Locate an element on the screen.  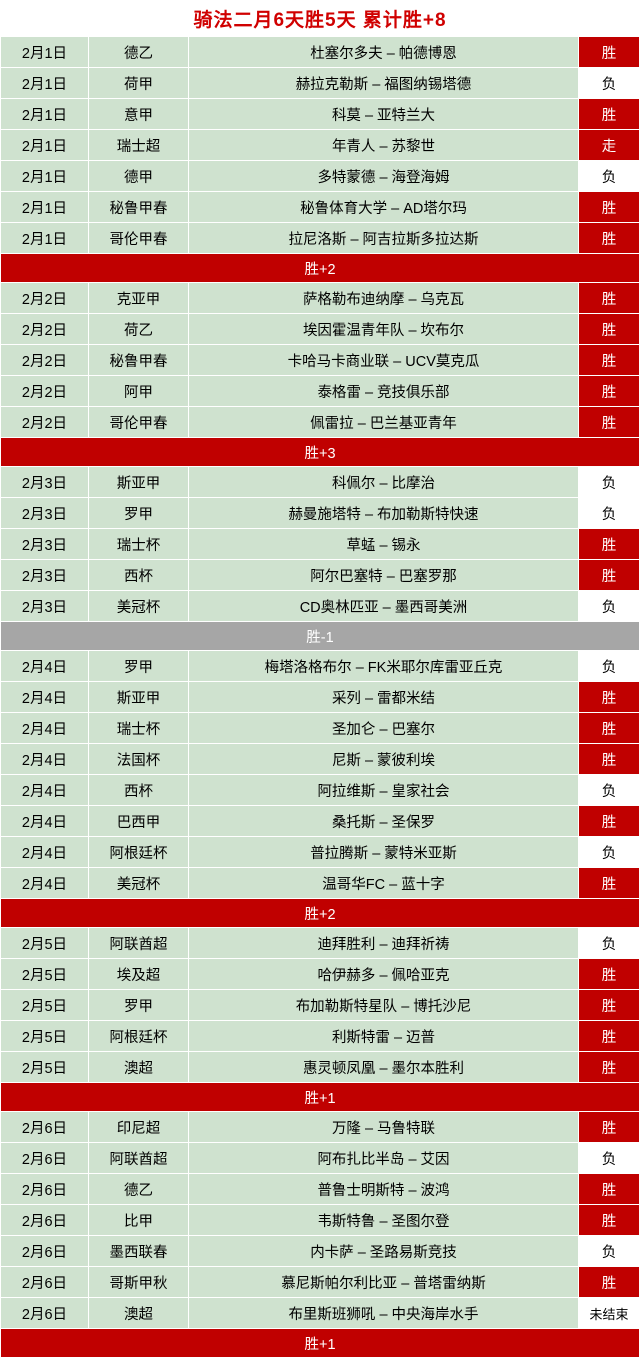
table-row: 2月6日德乙普鲁士明斯特 – 波鸿胜 is located at coordinates (320, 1189).